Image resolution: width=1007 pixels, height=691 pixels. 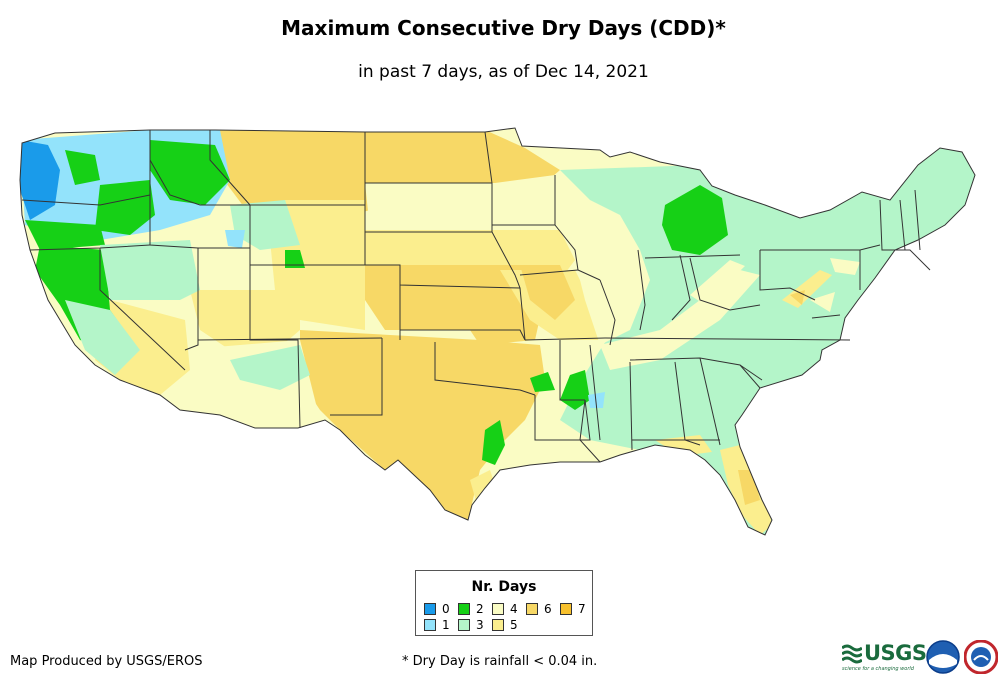 I want to click on legend-item-6: 6, so click(x=539, y=609).